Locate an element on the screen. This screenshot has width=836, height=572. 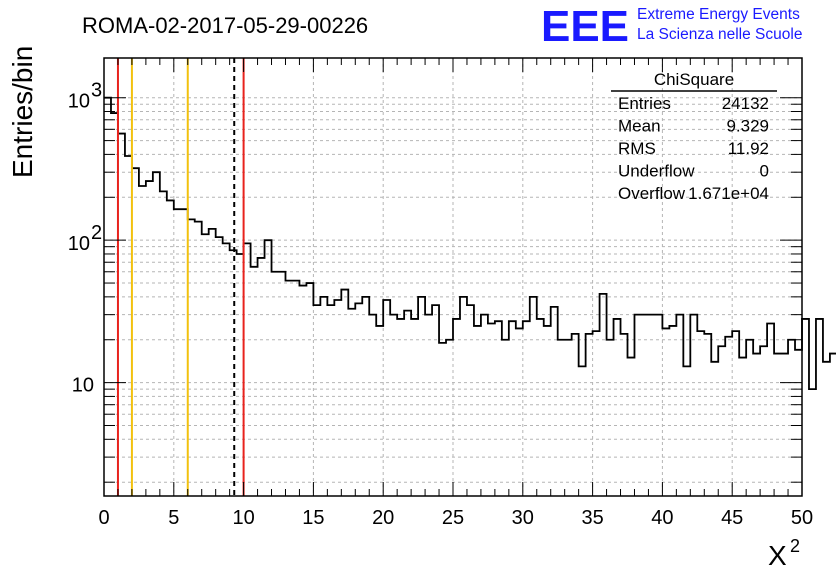
x-tick-label: 15 is located at coordinates (313, 518).